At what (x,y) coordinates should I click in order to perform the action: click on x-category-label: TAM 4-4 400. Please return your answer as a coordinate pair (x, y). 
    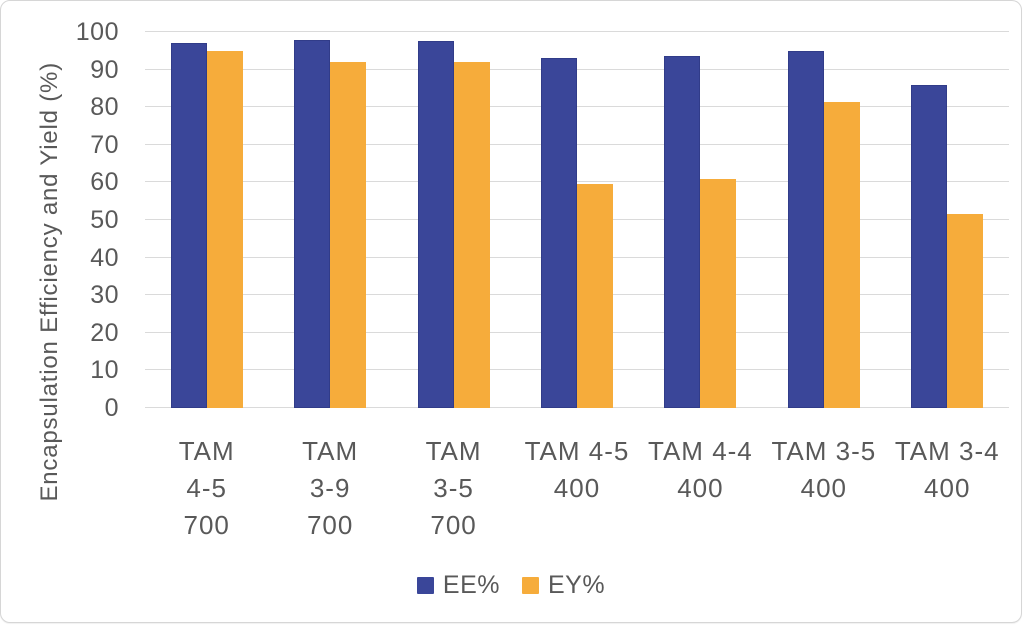
    Looking at the image, I should click on (700, 488).